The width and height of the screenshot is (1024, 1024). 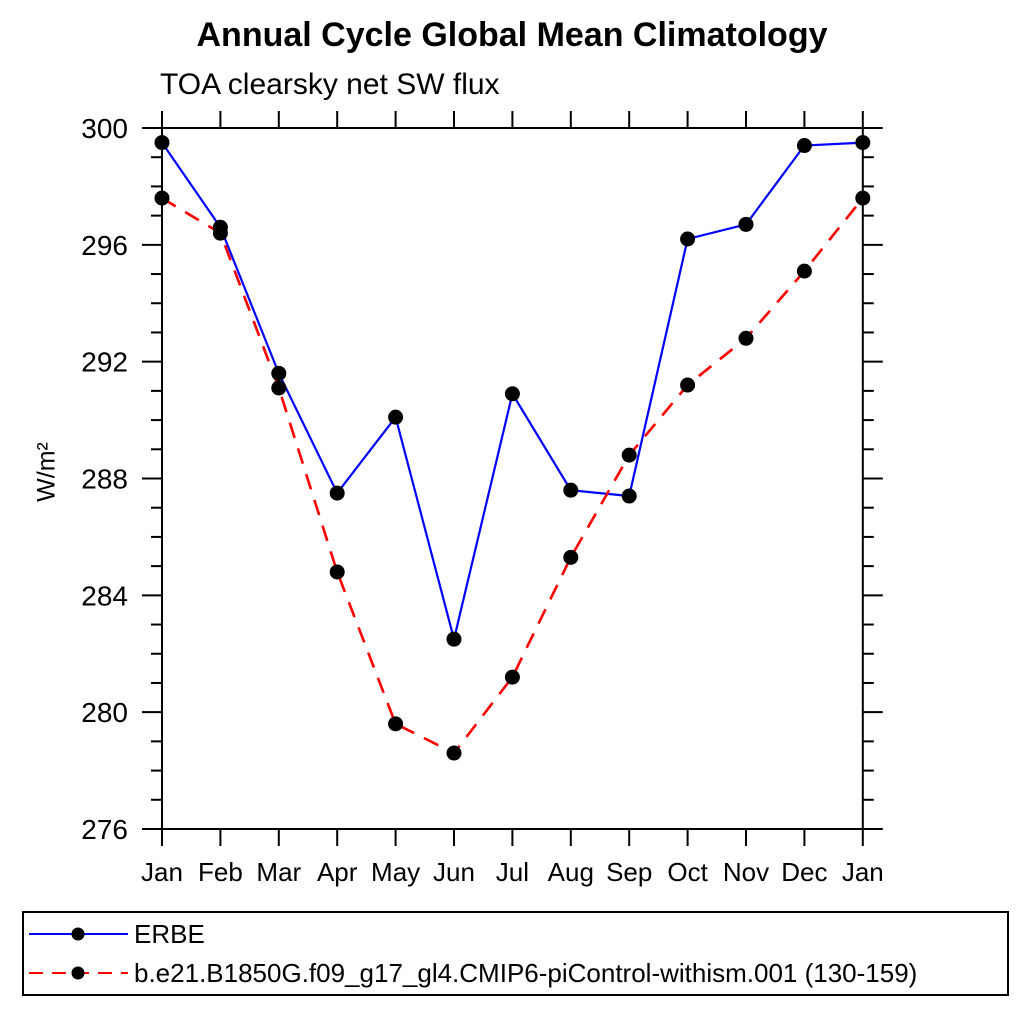 What do you see at coordinates (804, 872) in the screenshot?
I see `x-axis-tick-label: Dec` at bounding box center [804, 872].